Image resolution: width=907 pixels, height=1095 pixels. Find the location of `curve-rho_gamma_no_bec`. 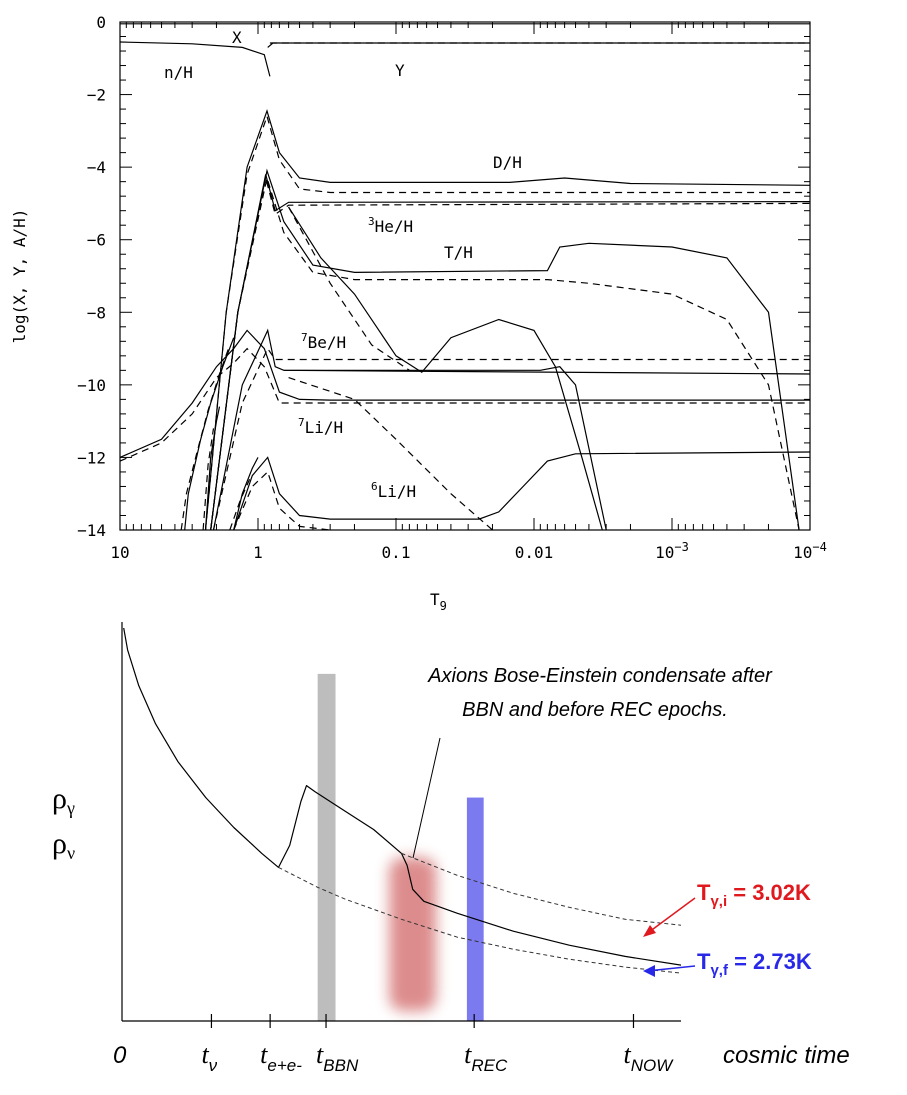

curve-rho_gamma_no_bec is located at coordinates (541, 889).